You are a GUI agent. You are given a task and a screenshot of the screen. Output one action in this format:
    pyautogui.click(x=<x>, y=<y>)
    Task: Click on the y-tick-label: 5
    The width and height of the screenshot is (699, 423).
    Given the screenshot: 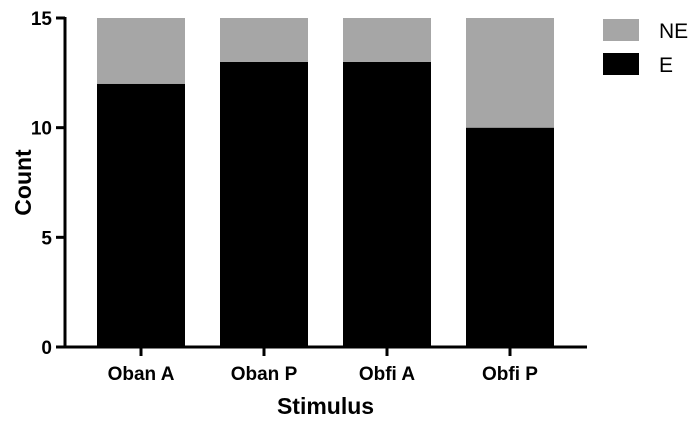 What is the action you would take?
    pyautogui.click(x=46, y=238)
    